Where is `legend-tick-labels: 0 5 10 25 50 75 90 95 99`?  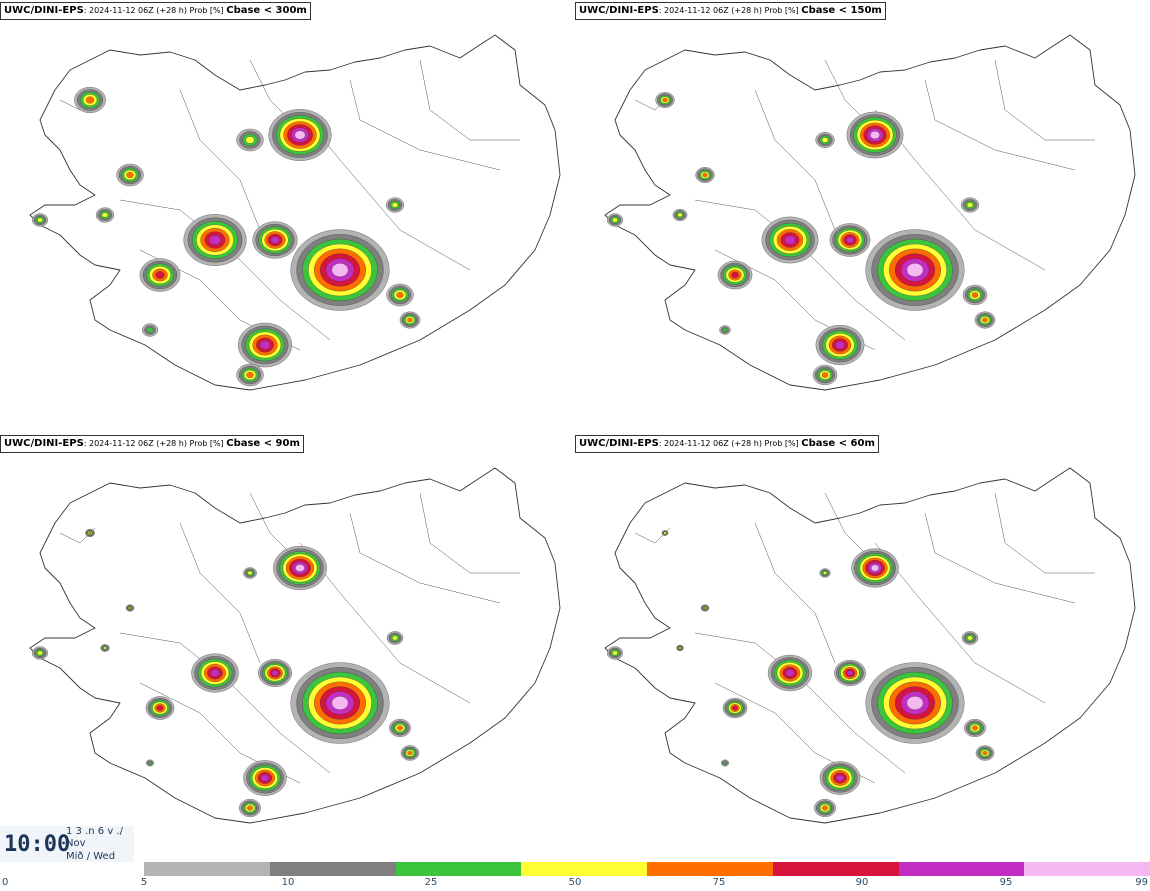 legend-tick-labels: 0 5 10 25 50 75 90 95 99 is located at coordinates (575, 884).